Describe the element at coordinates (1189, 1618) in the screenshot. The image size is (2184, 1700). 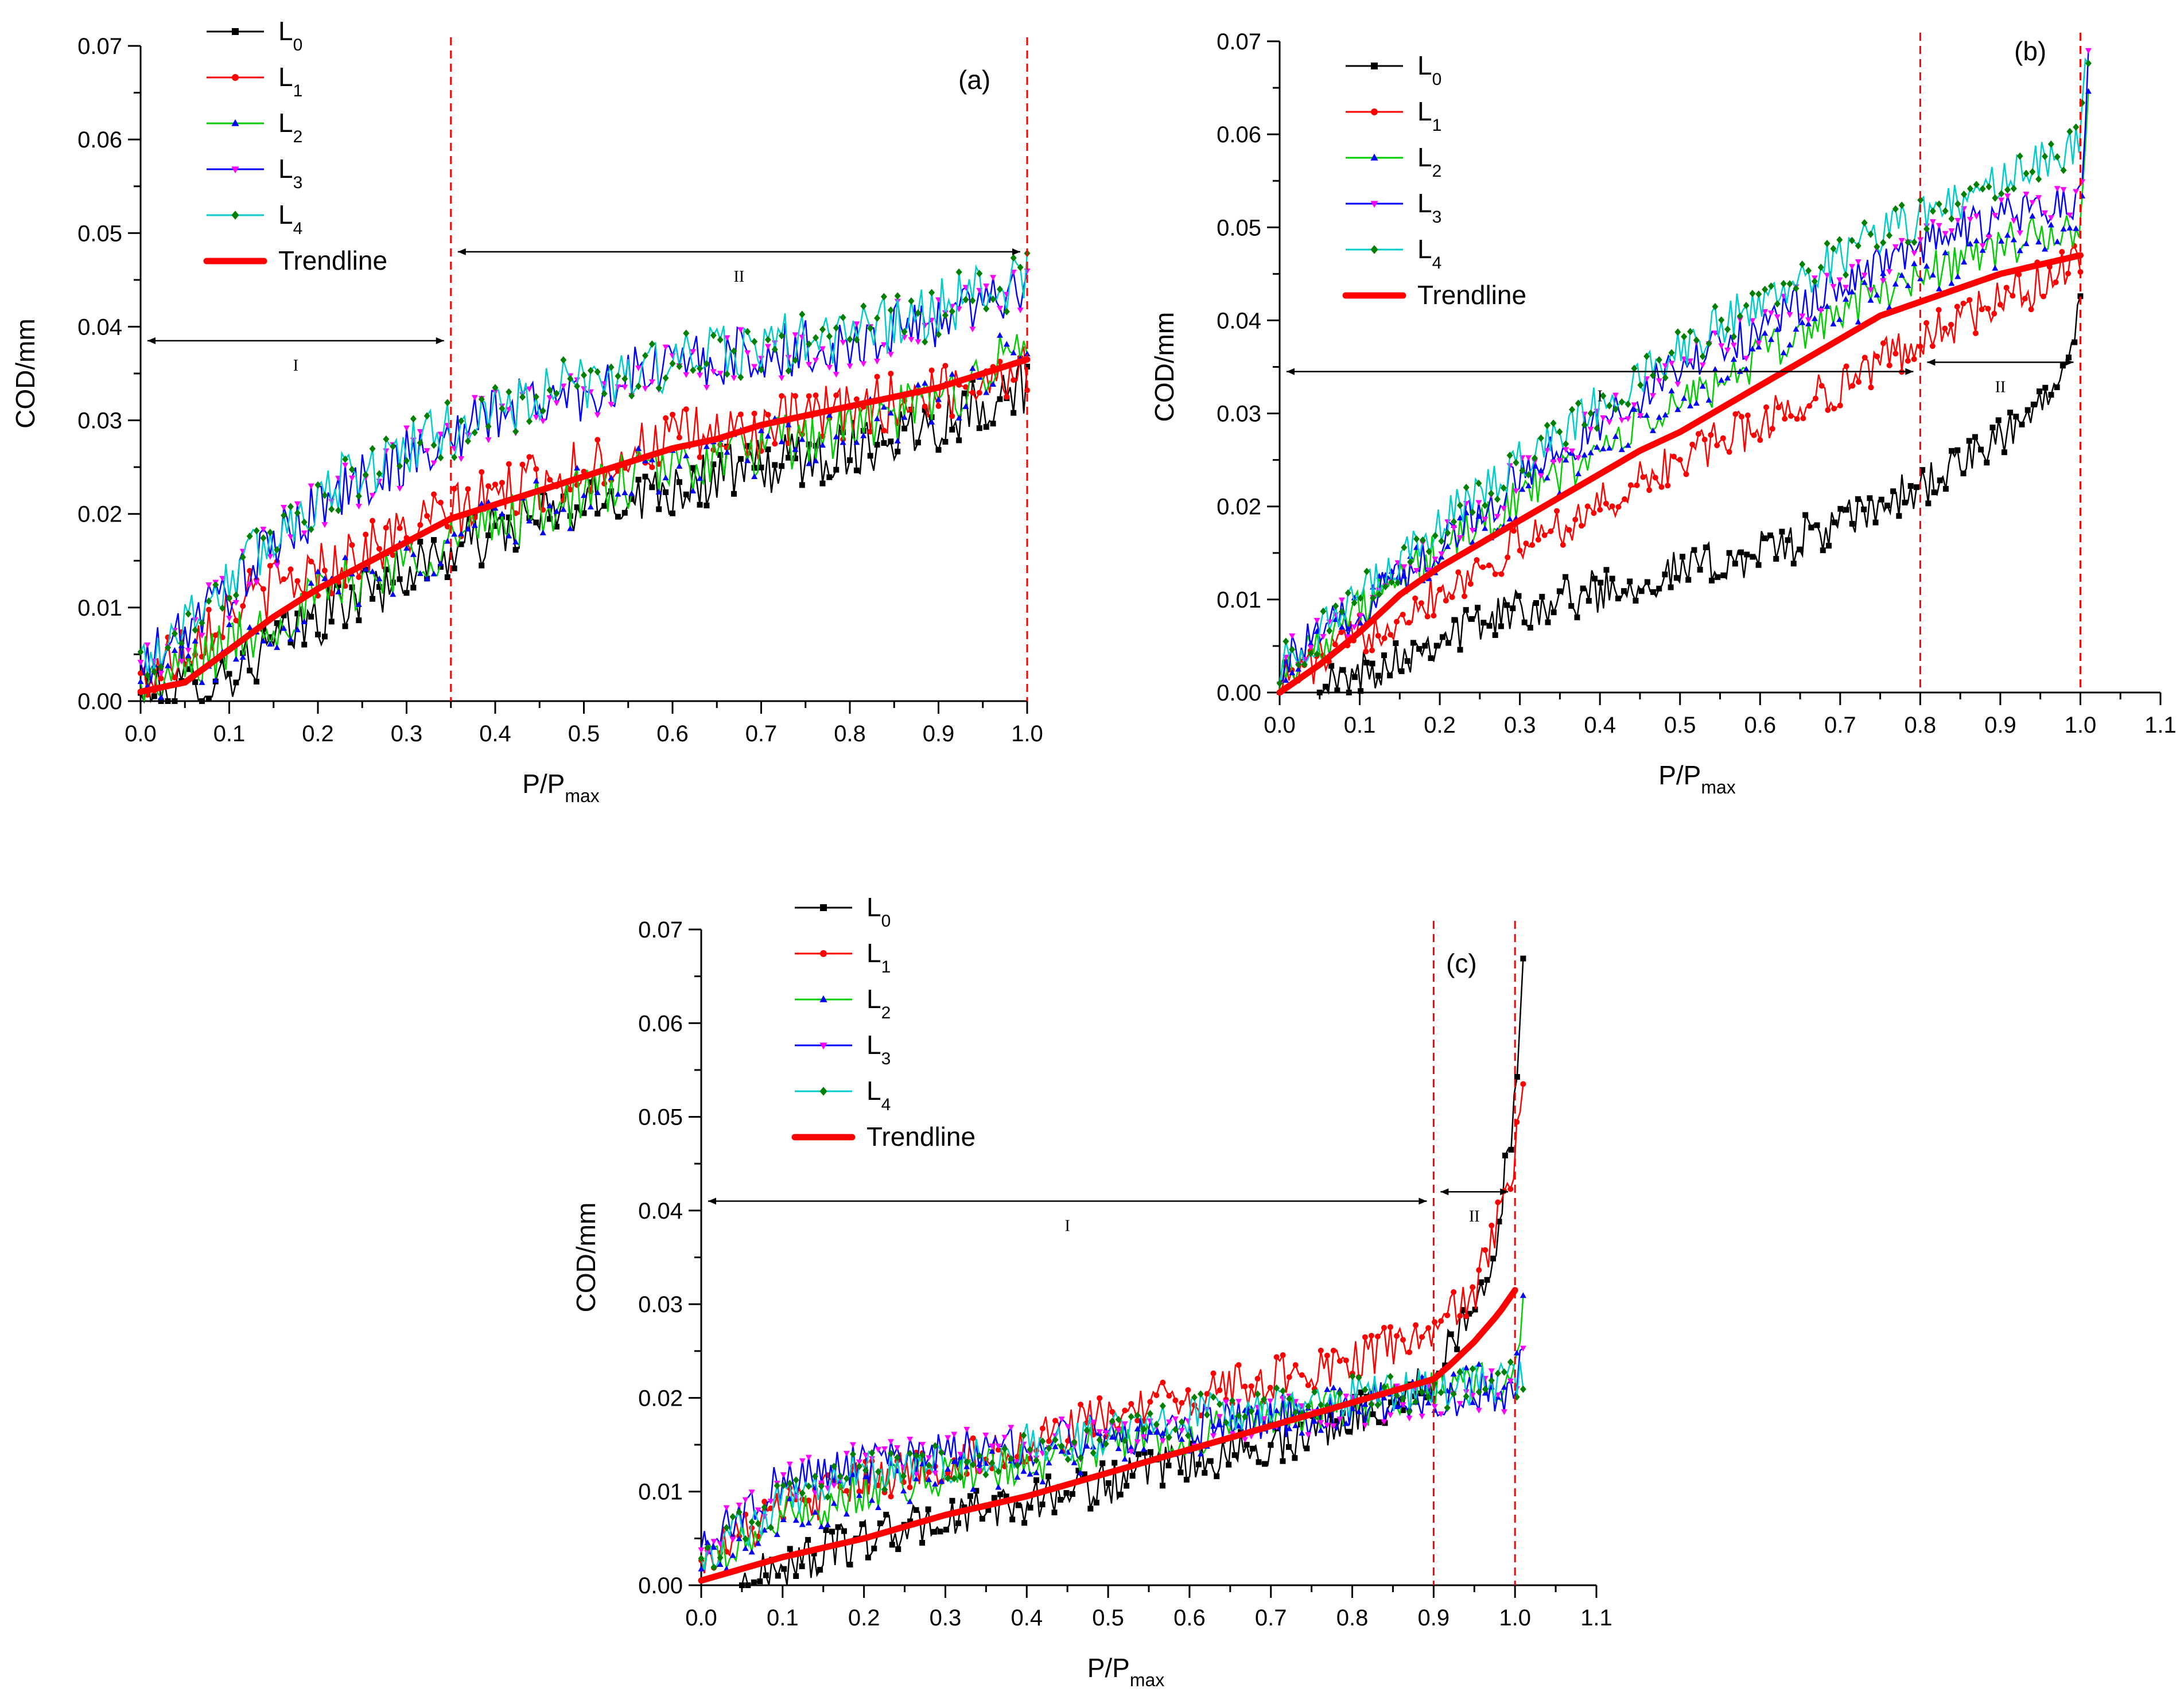
I see `x-tick-label: 0.6` at that location.